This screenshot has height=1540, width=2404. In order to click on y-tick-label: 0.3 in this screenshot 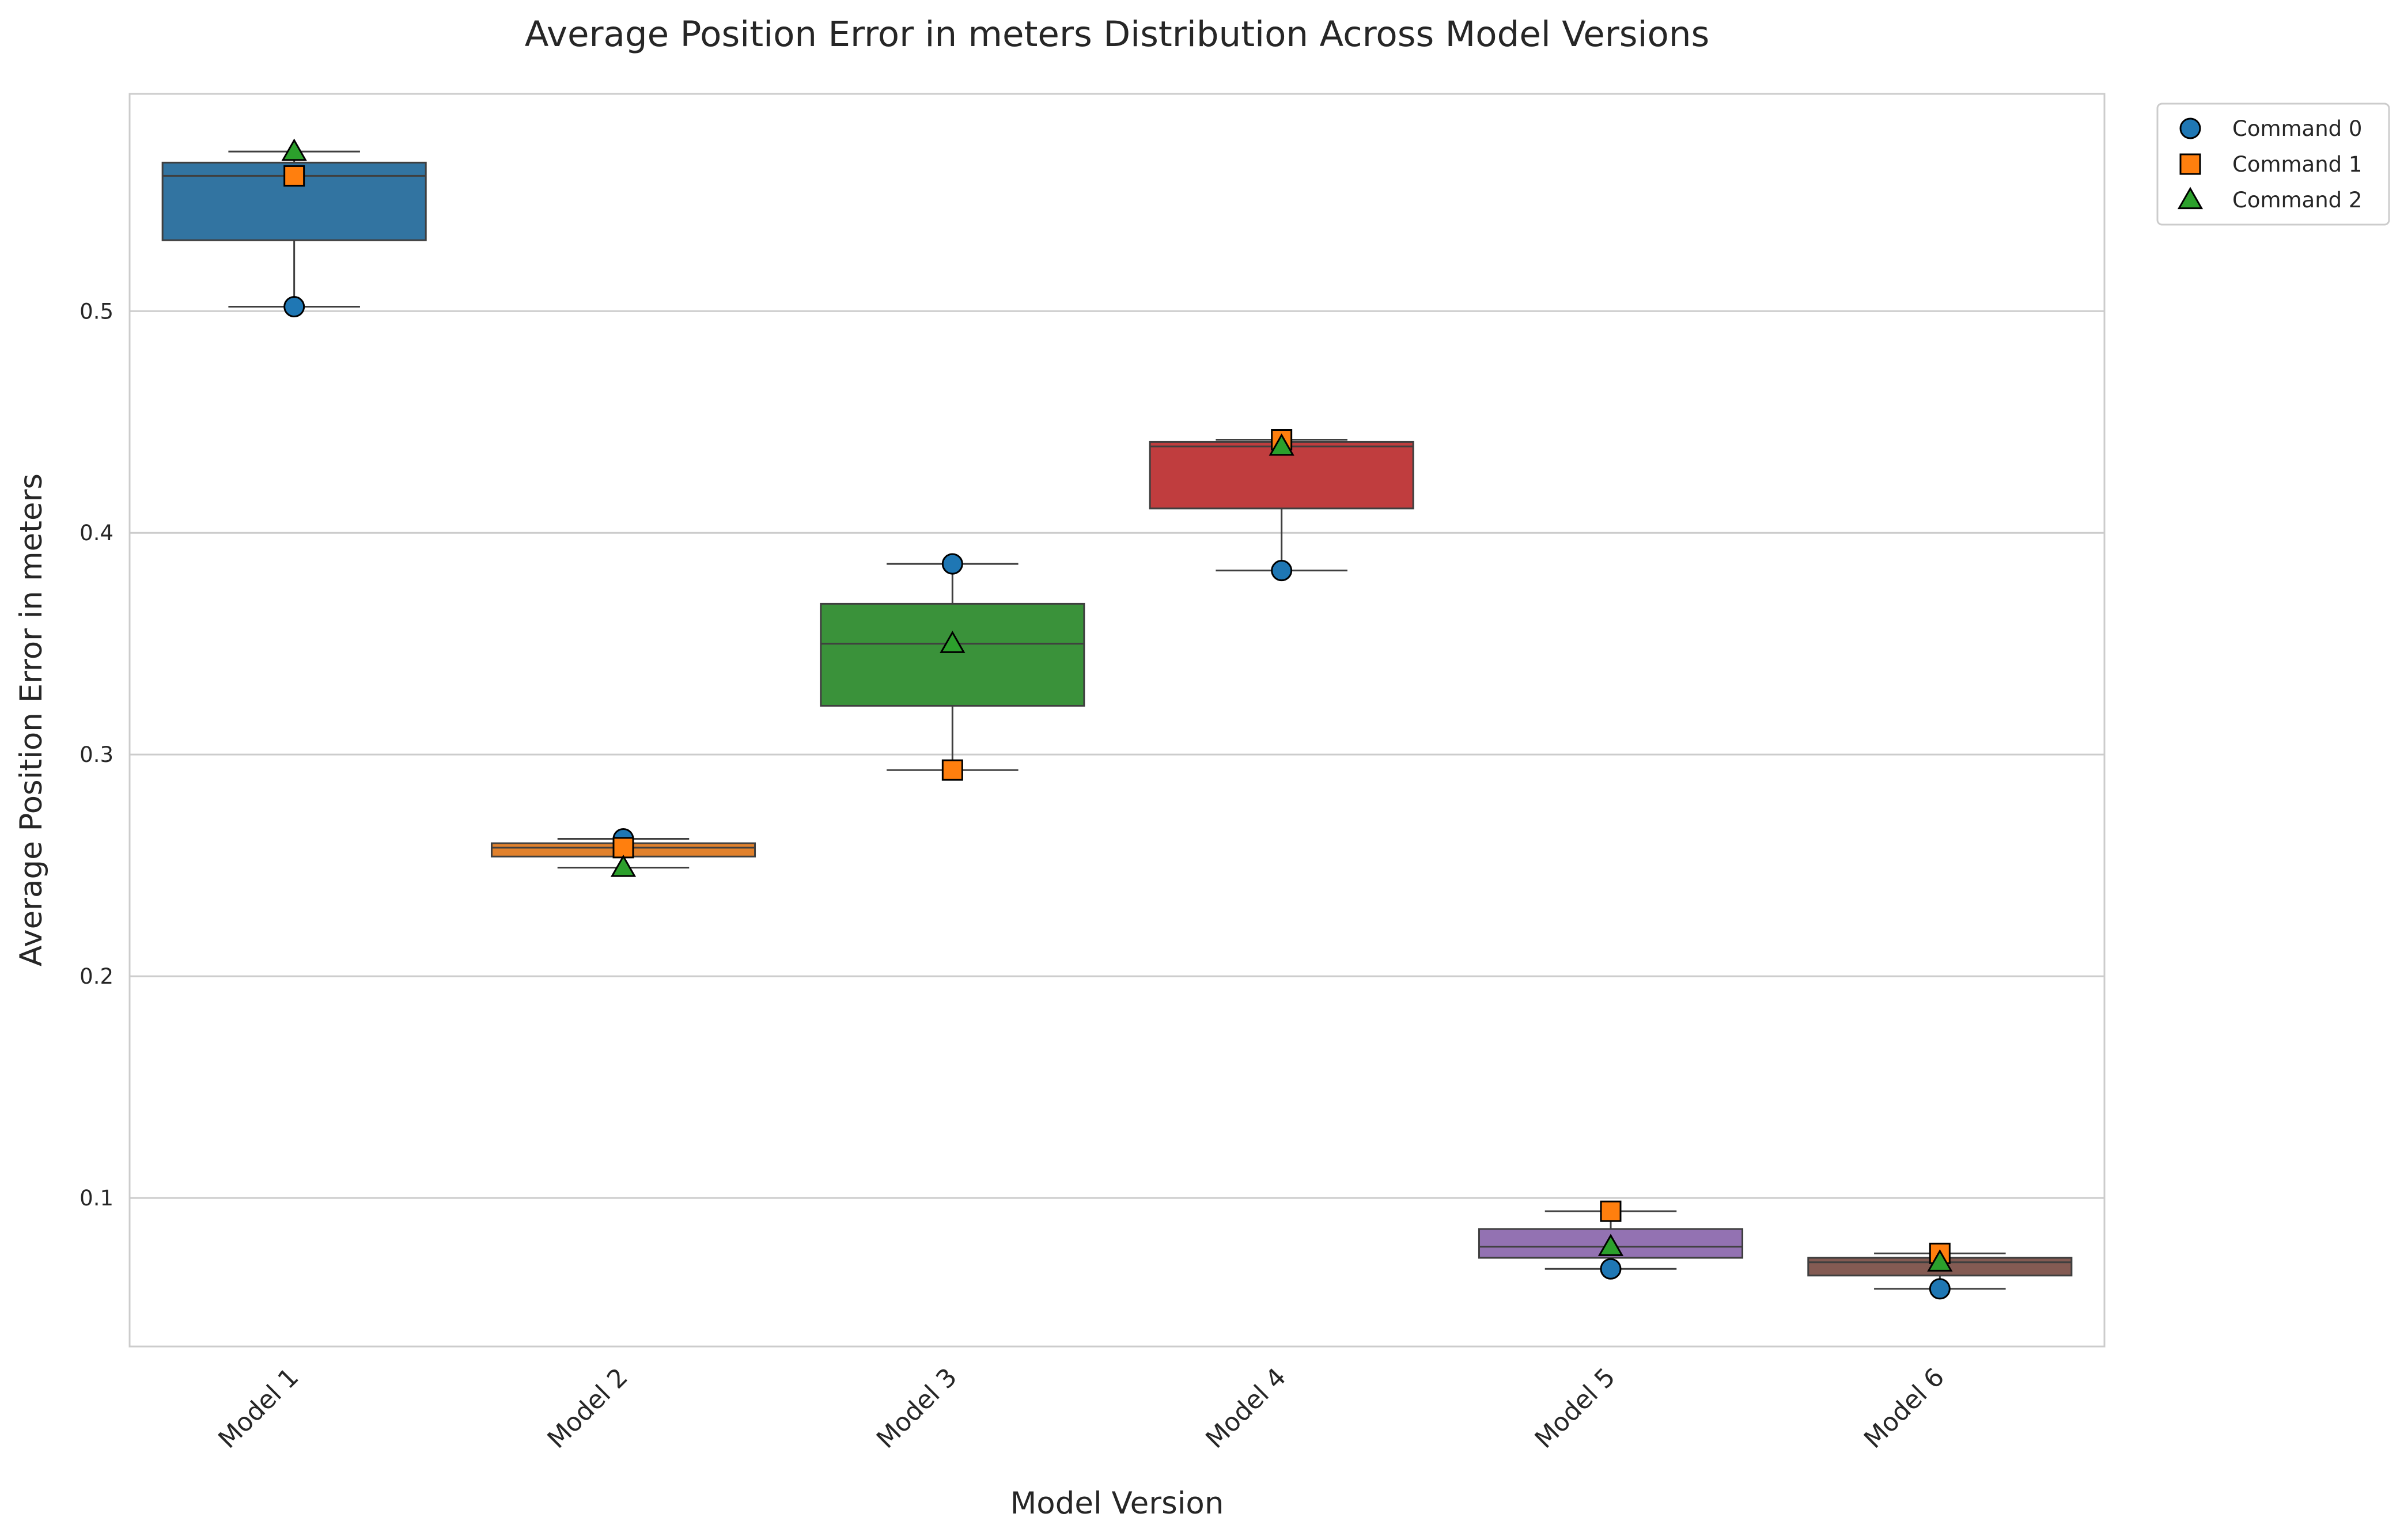, I will do `click(96, 754)`.